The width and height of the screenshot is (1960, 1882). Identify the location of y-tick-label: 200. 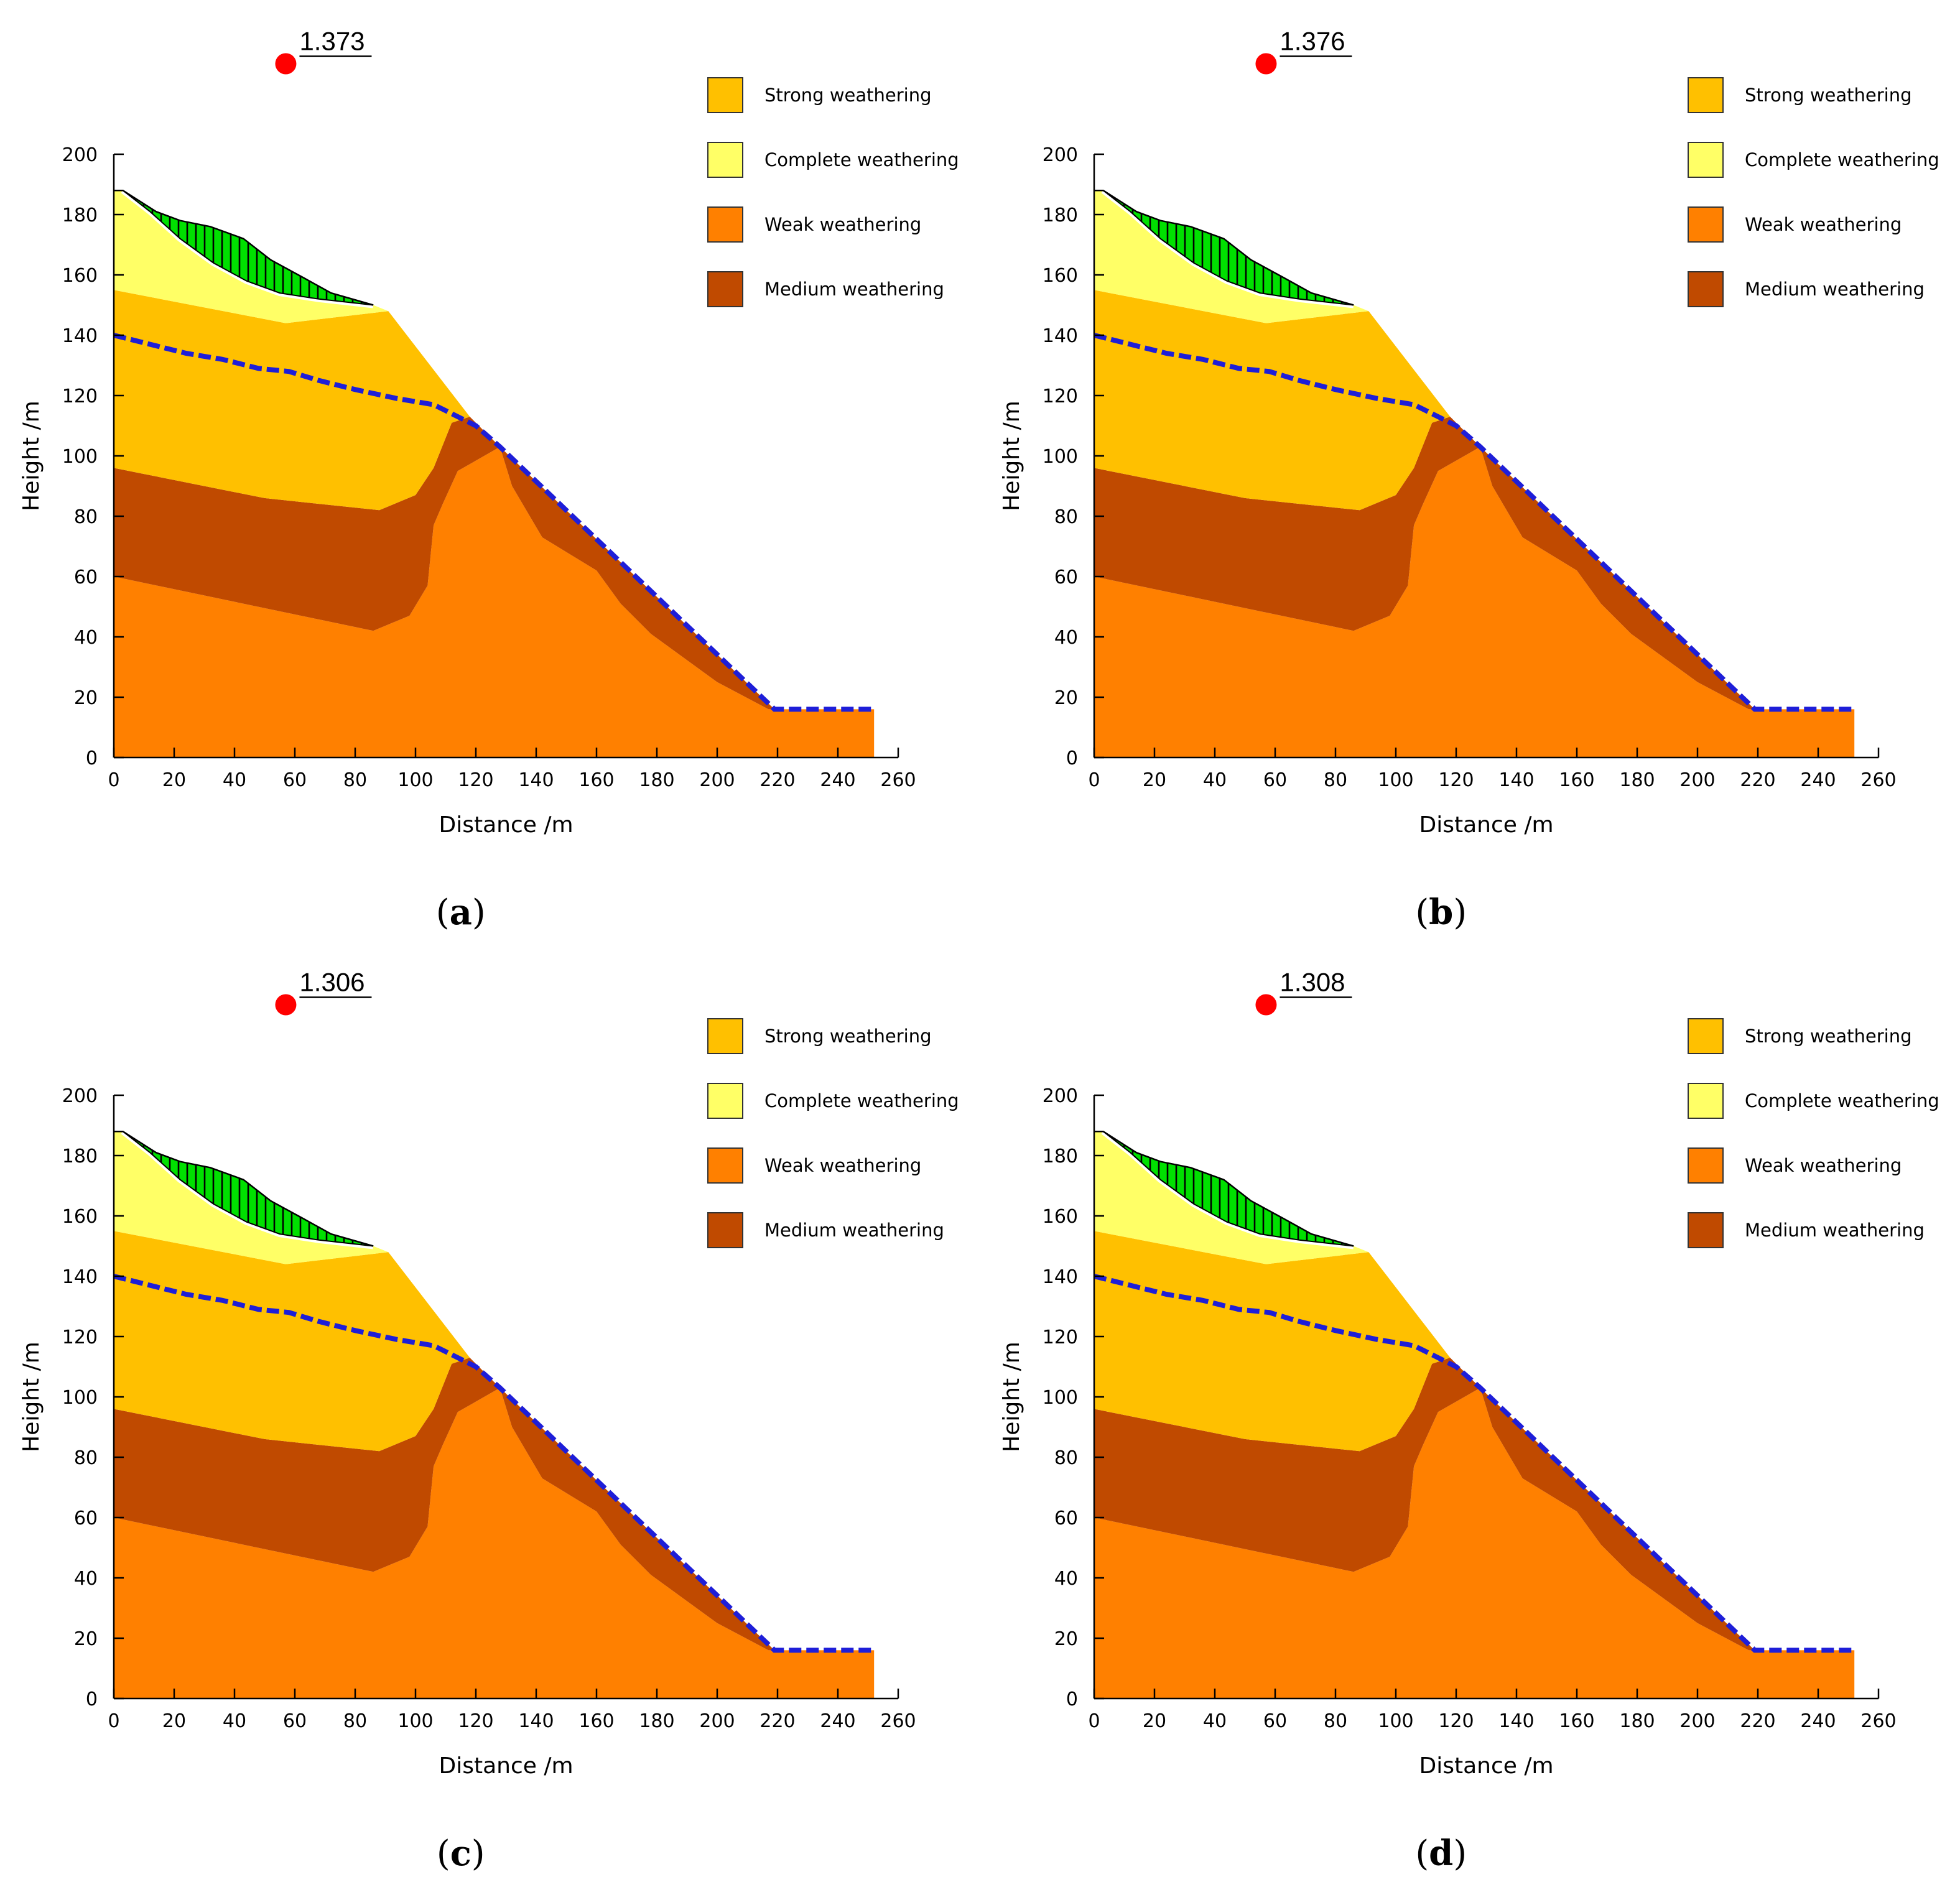
(1060, 1096).